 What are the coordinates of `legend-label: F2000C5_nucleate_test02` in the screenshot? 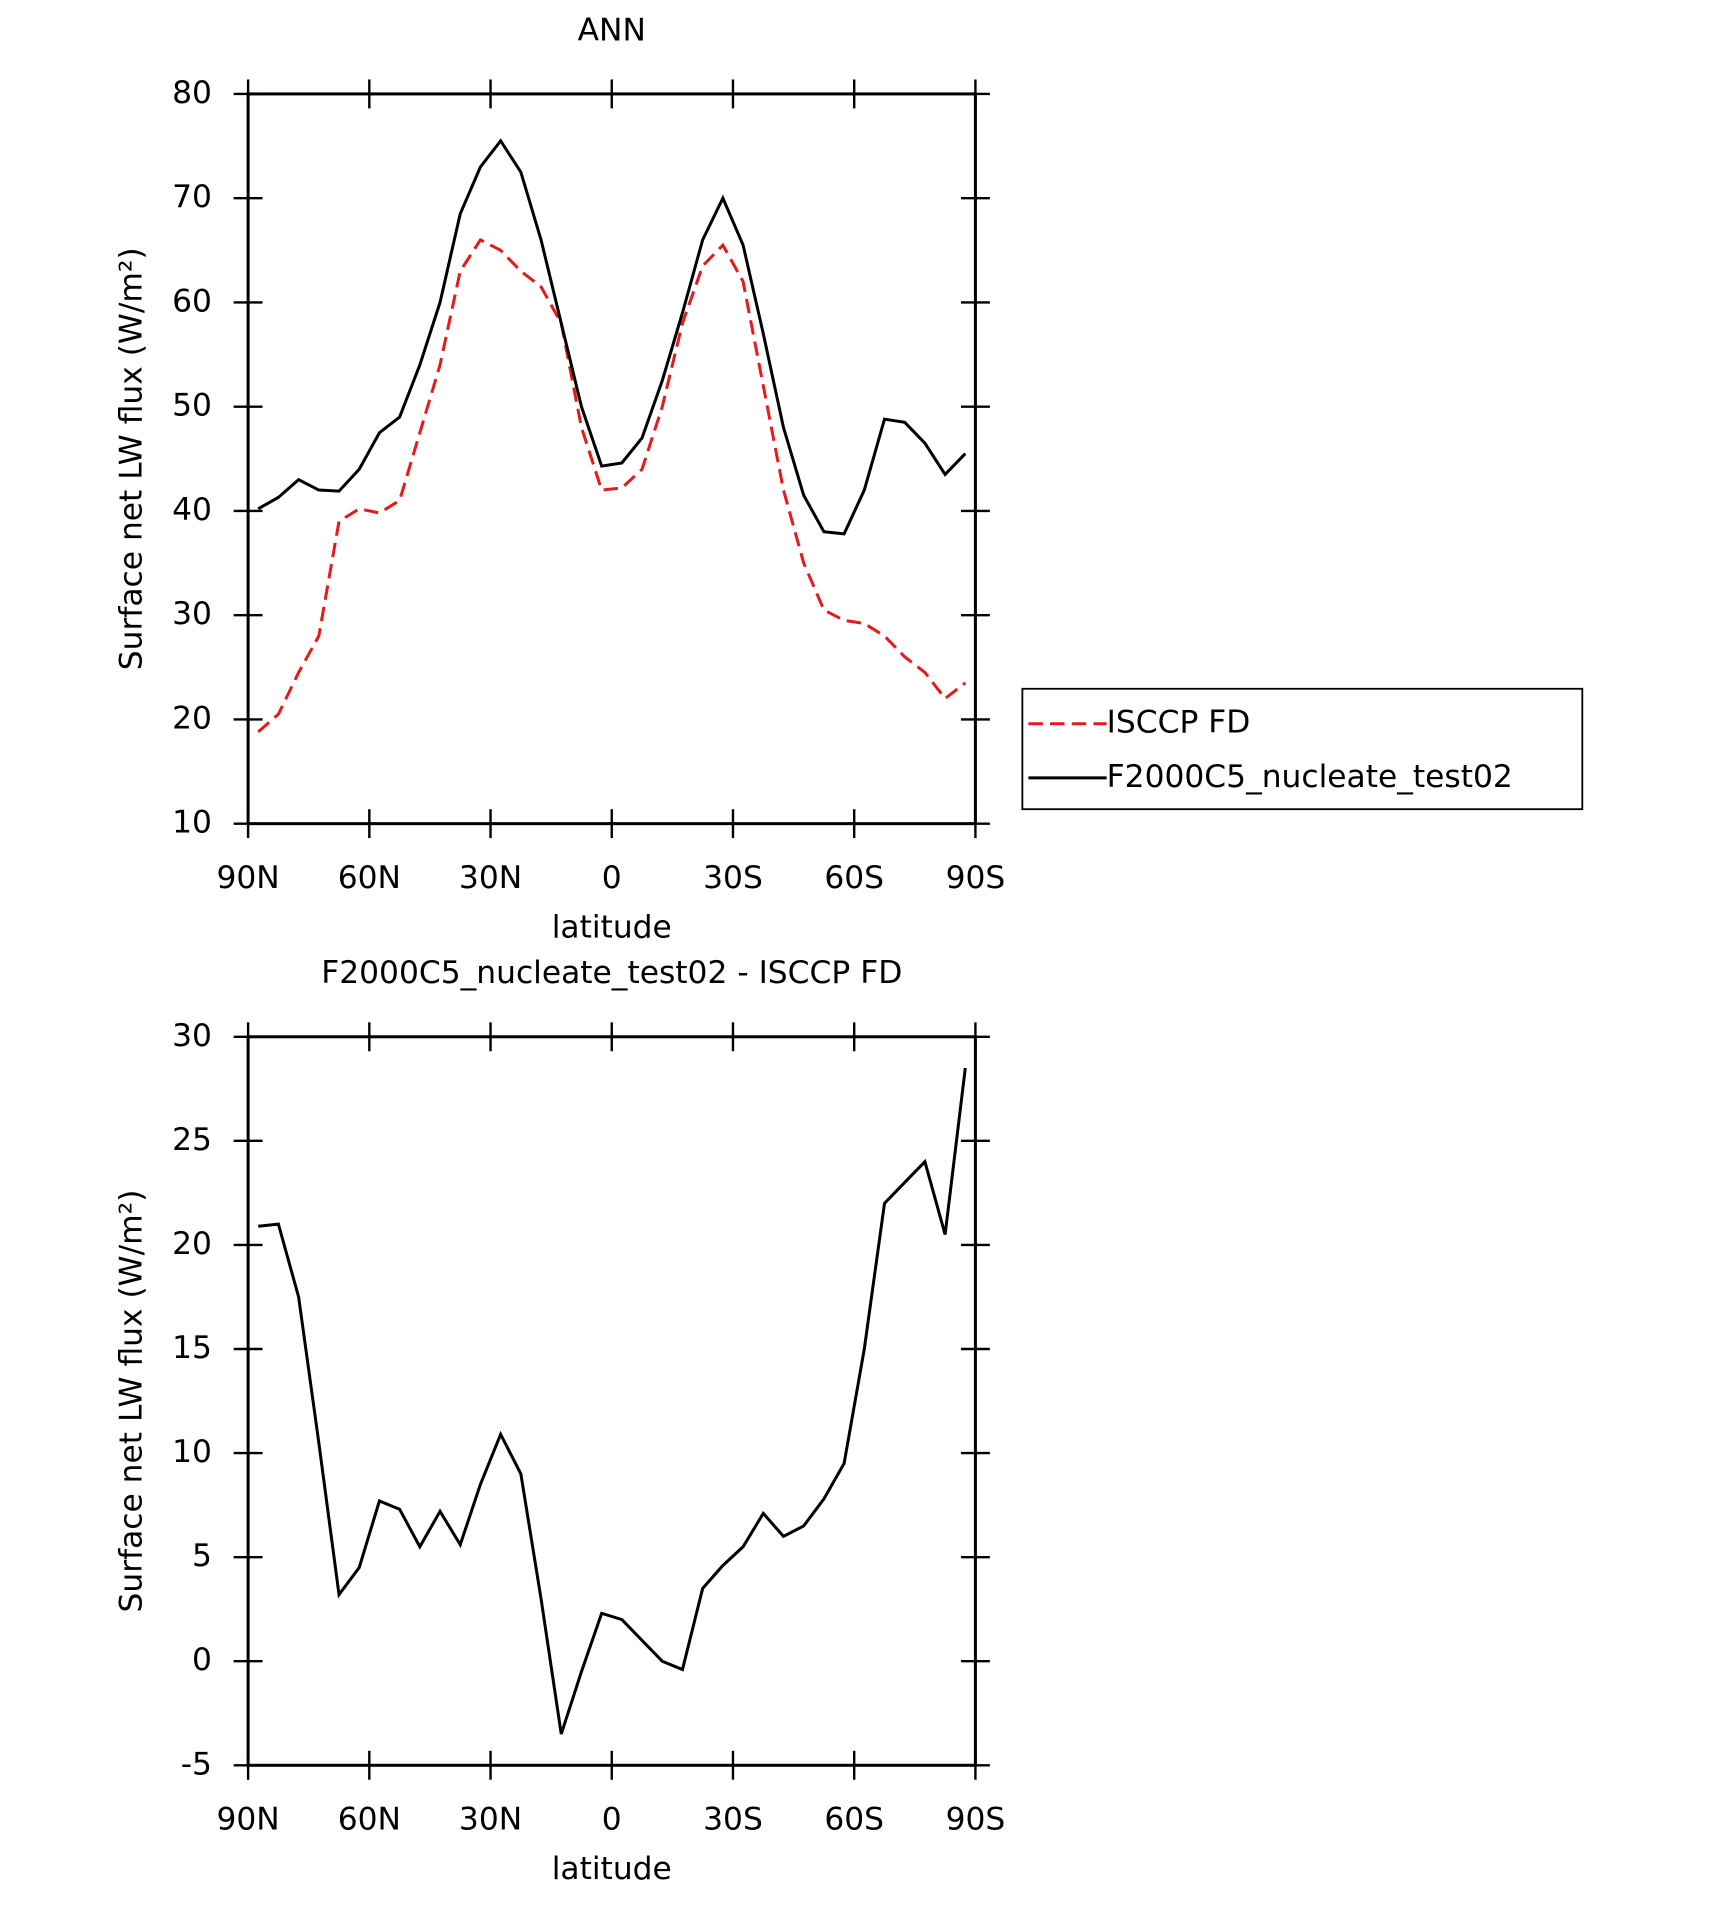 It's located at (1310, 777).